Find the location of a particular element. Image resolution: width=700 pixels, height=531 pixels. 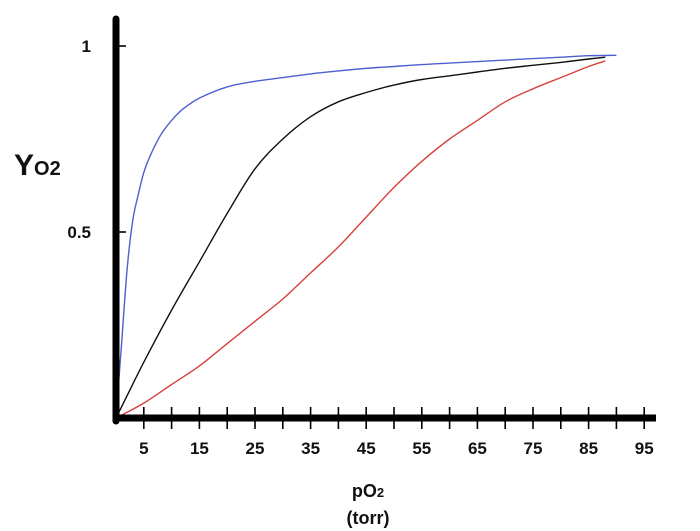

x-tick-label: 75 is located at coordinates (533, 448).